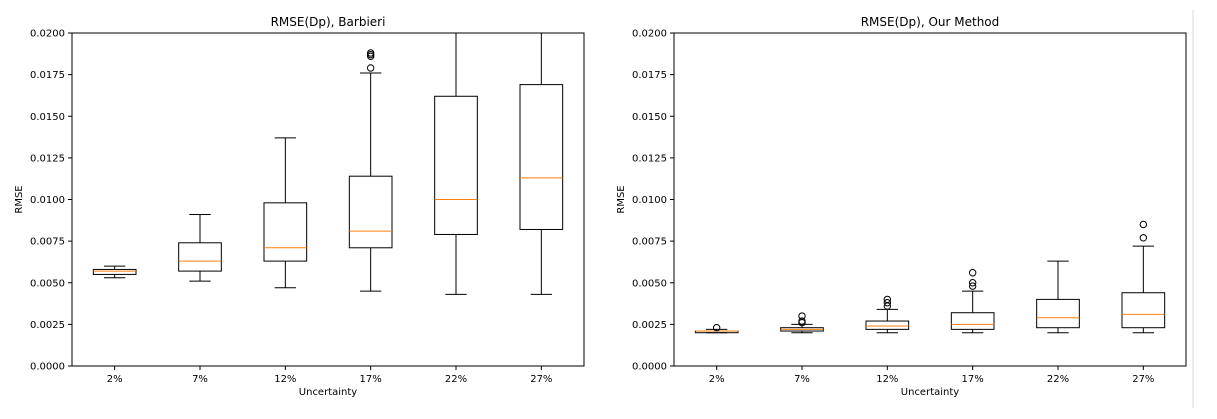  What do you see at coordinates (930, 22) in the screenshot?
I see `chart-title: RMSE(Dp), Our Method` at bounding box center [930, 22].